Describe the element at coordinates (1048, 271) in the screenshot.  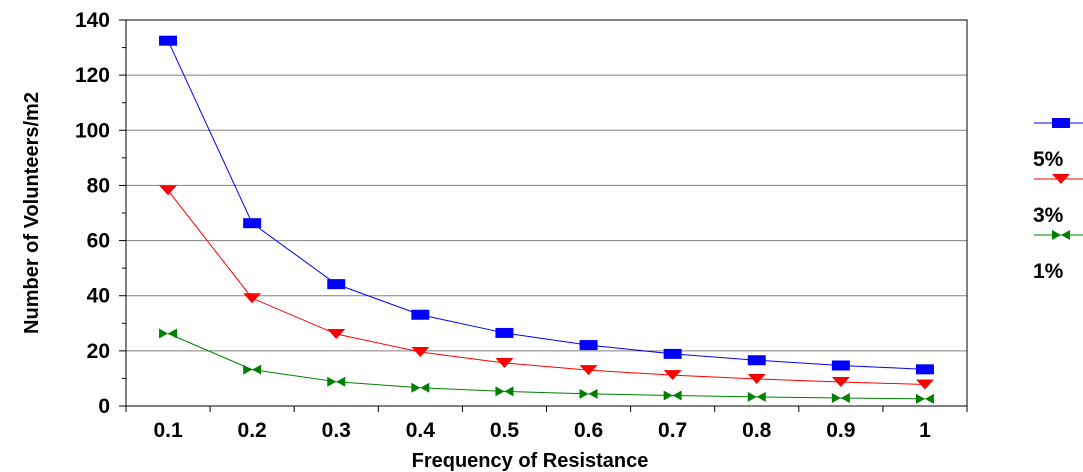
I see `legend-label: 1%` at that location.